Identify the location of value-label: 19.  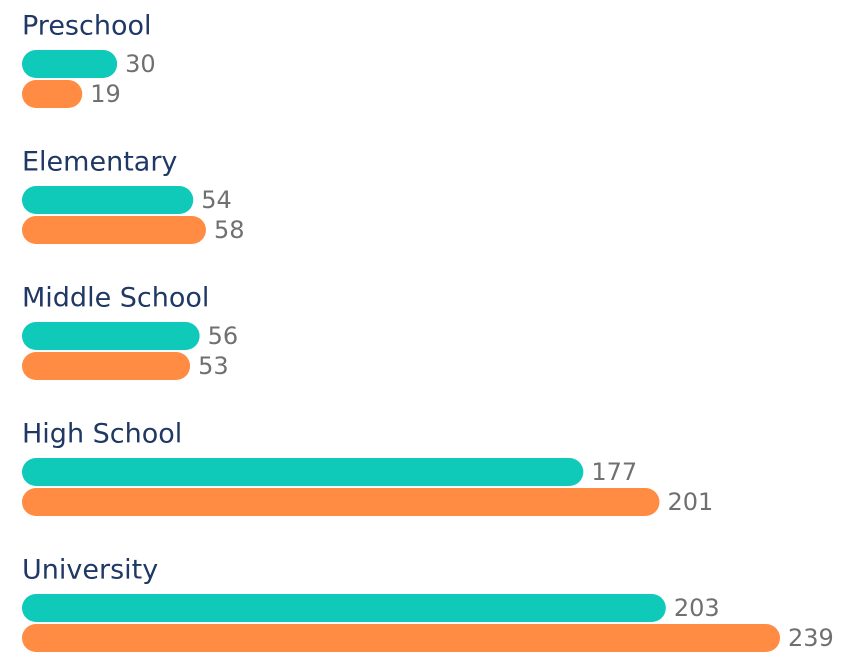
(105, 94).